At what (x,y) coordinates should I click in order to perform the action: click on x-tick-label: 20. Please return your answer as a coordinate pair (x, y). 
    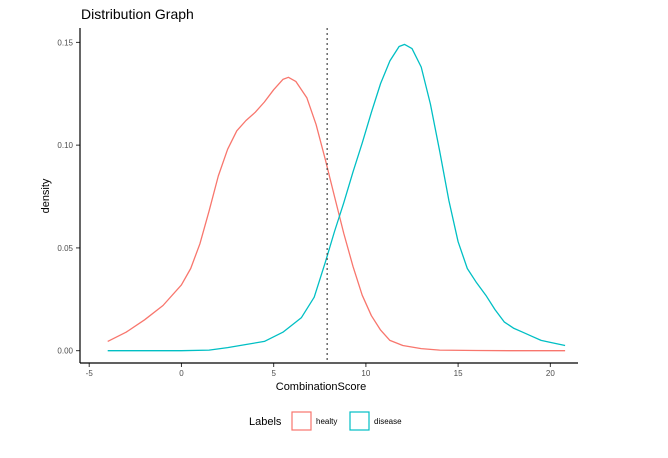
    Looking at the image, I should click on (550, 373).